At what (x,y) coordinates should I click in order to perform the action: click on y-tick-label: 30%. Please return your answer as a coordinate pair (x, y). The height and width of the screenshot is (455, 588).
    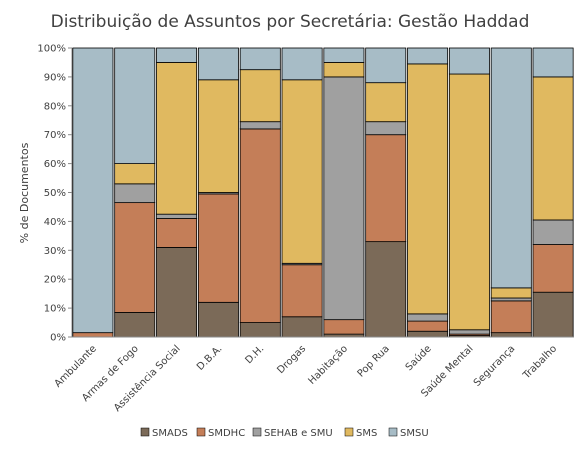
    Looking at the image, I should click on (55, 251).